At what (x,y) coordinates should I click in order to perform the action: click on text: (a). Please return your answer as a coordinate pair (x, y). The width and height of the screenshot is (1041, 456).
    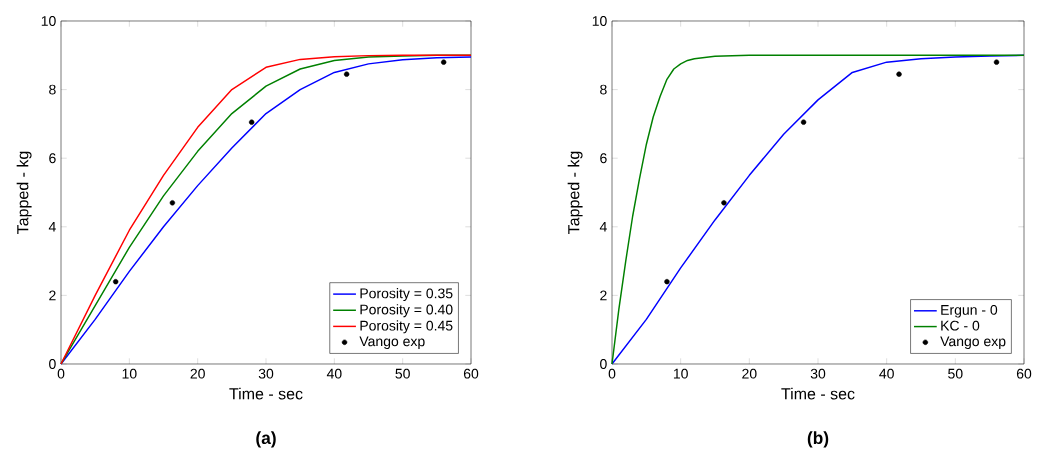
    Looking at the image, I should click on (266, 439).